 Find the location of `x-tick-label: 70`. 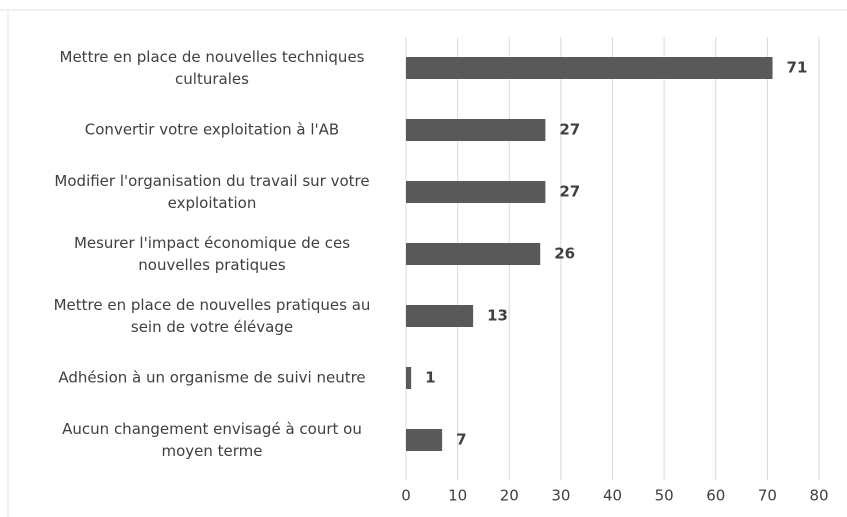

x-tick-label: 70 is located at coordinates (767, 496).